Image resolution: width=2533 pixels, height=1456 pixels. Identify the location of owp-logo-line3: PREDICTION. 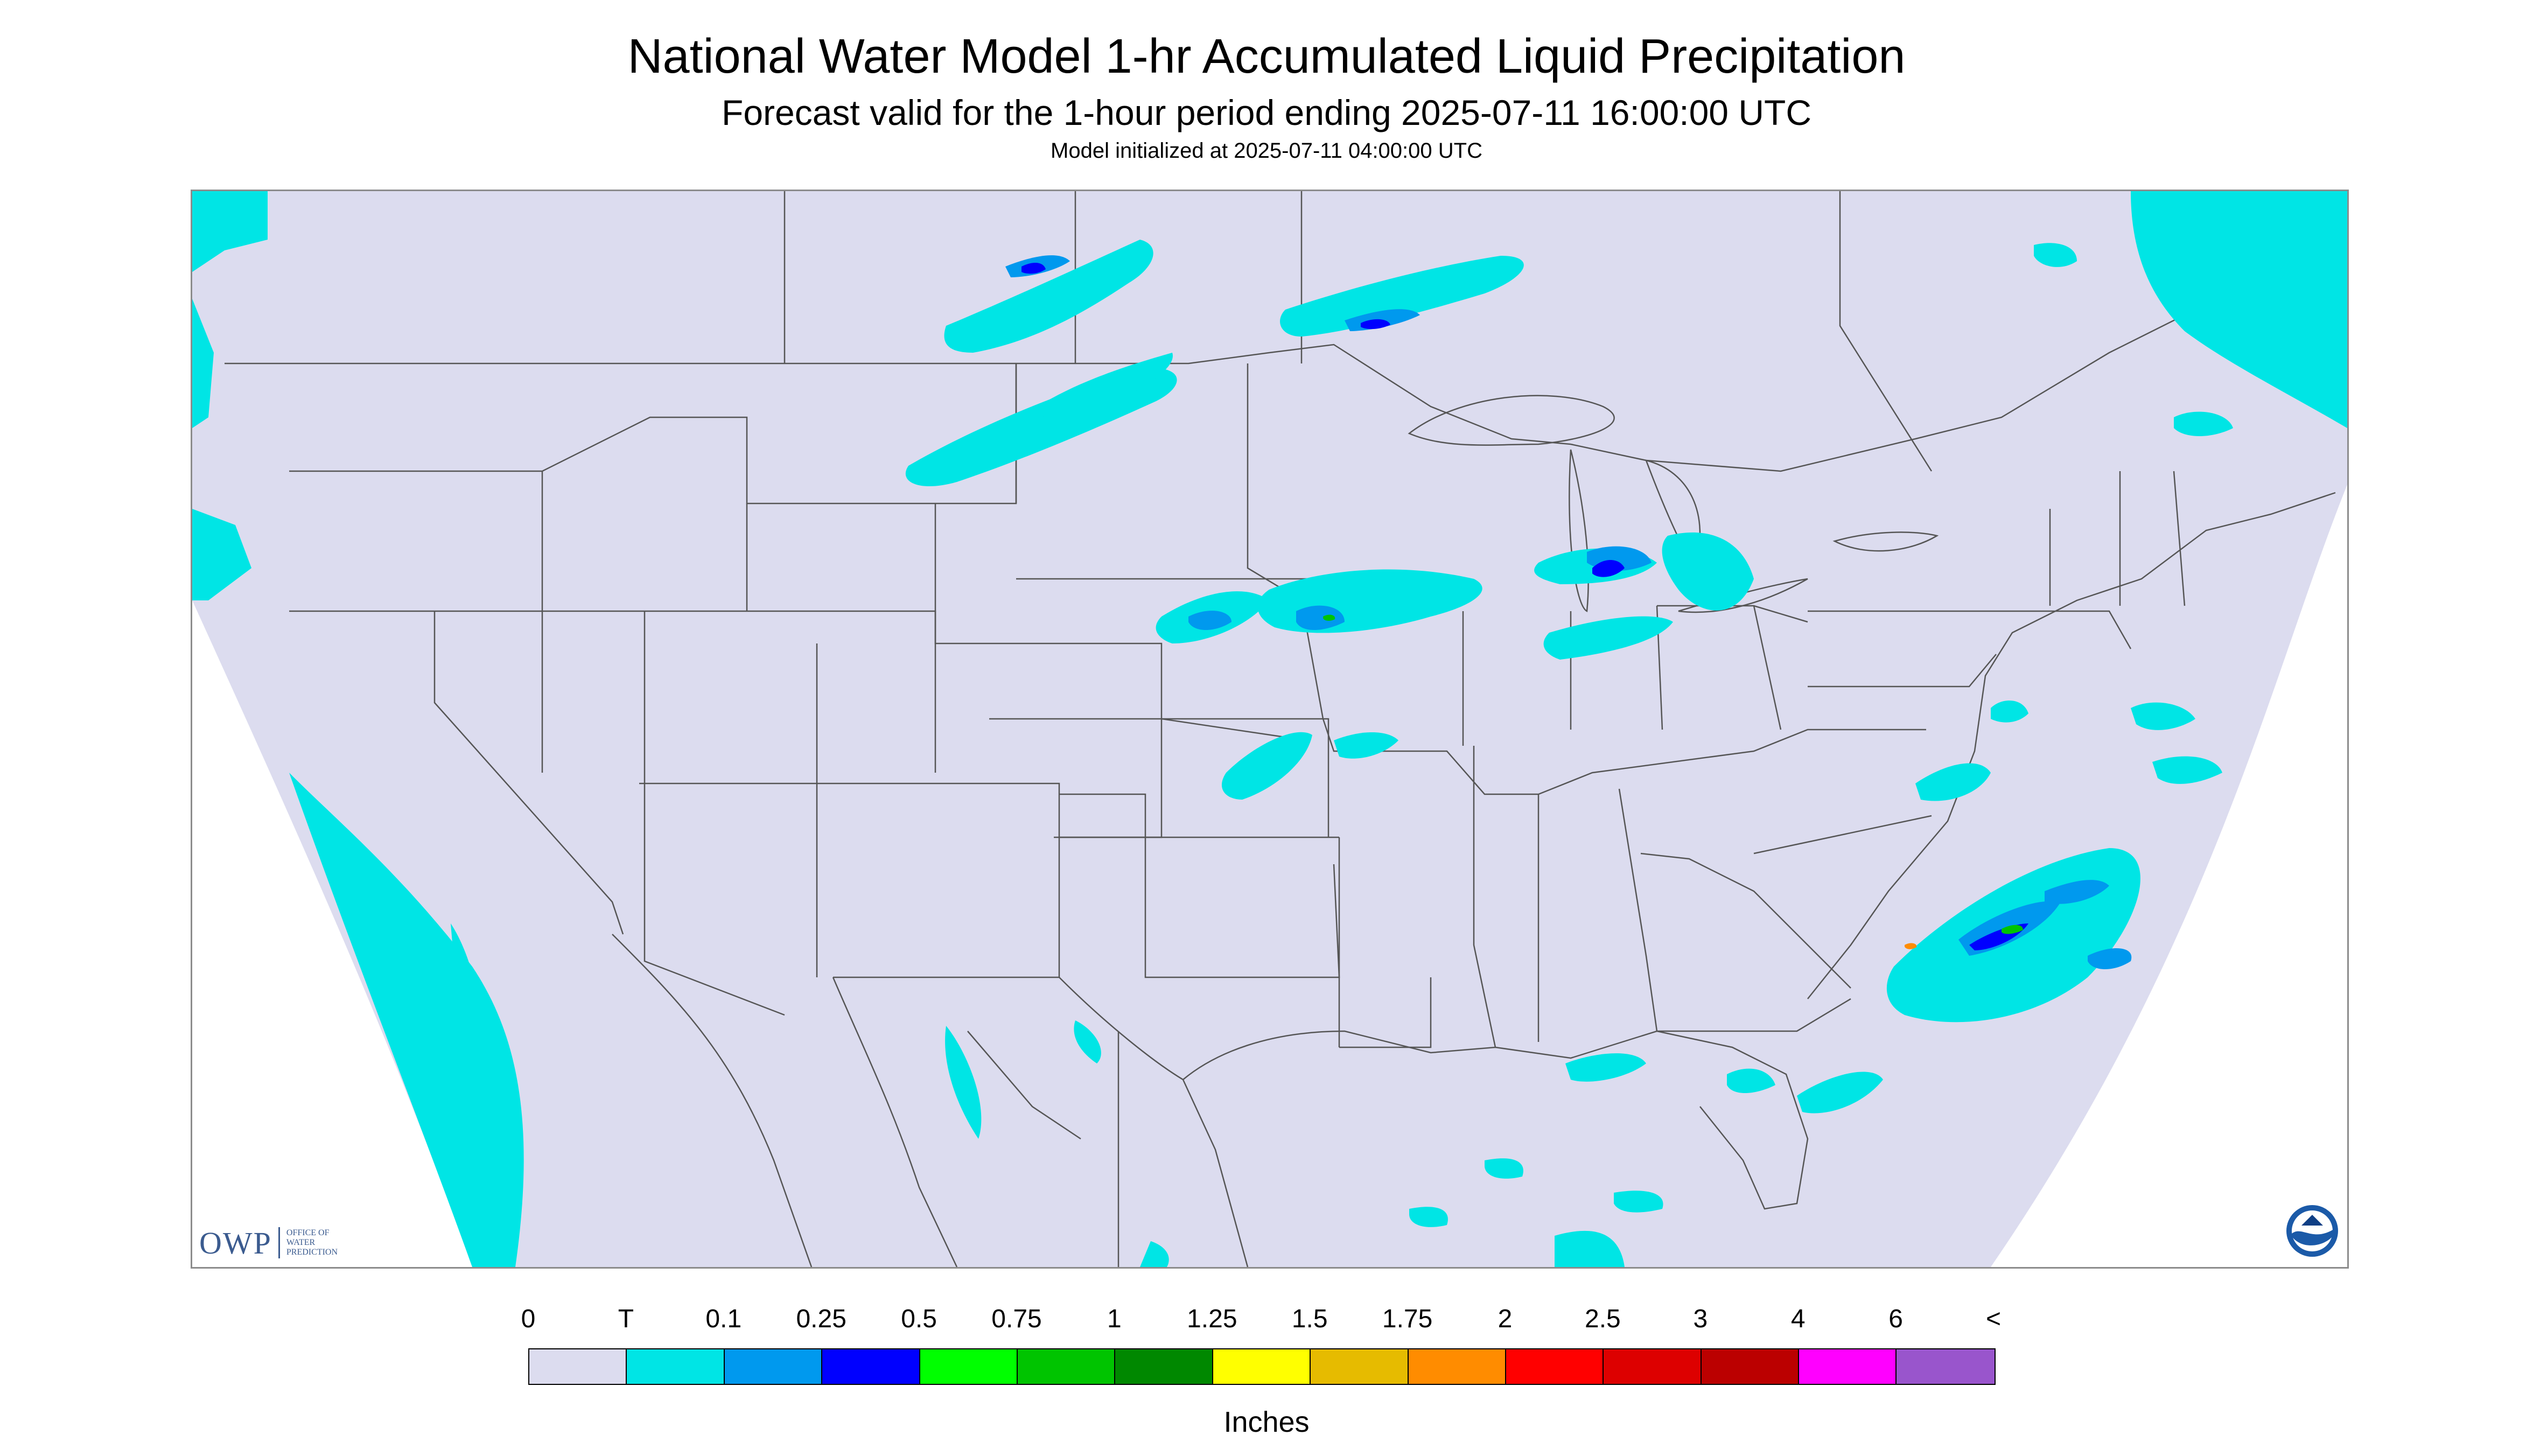
(312, 1252).